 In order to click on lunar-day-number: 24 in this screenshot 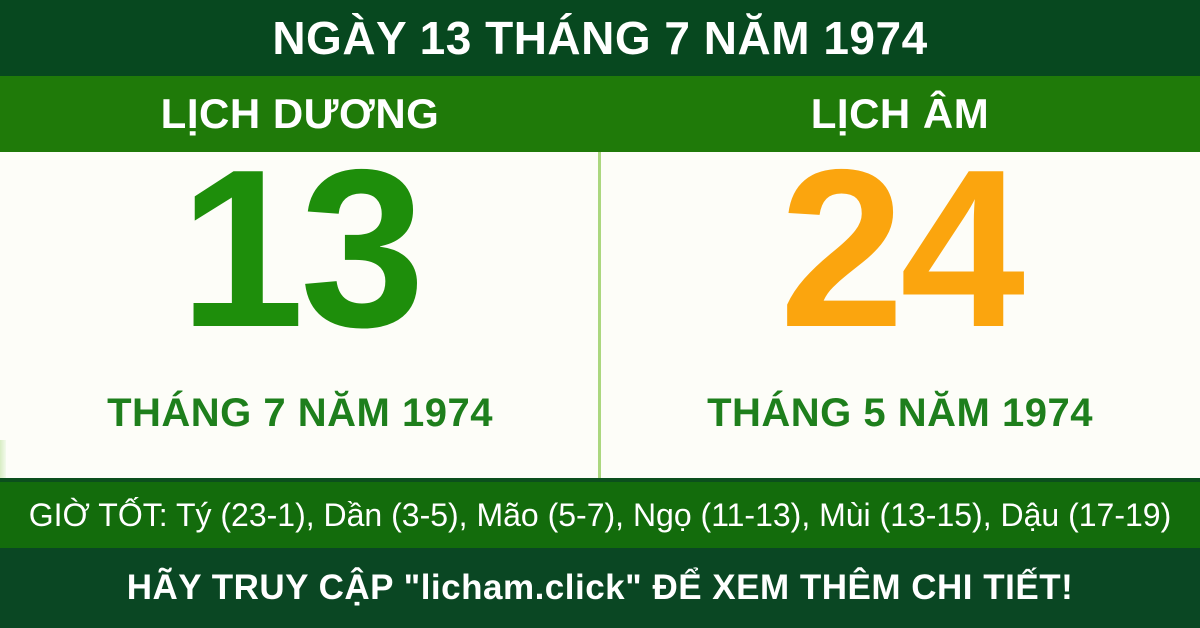, I will do `click(902, 248)`.